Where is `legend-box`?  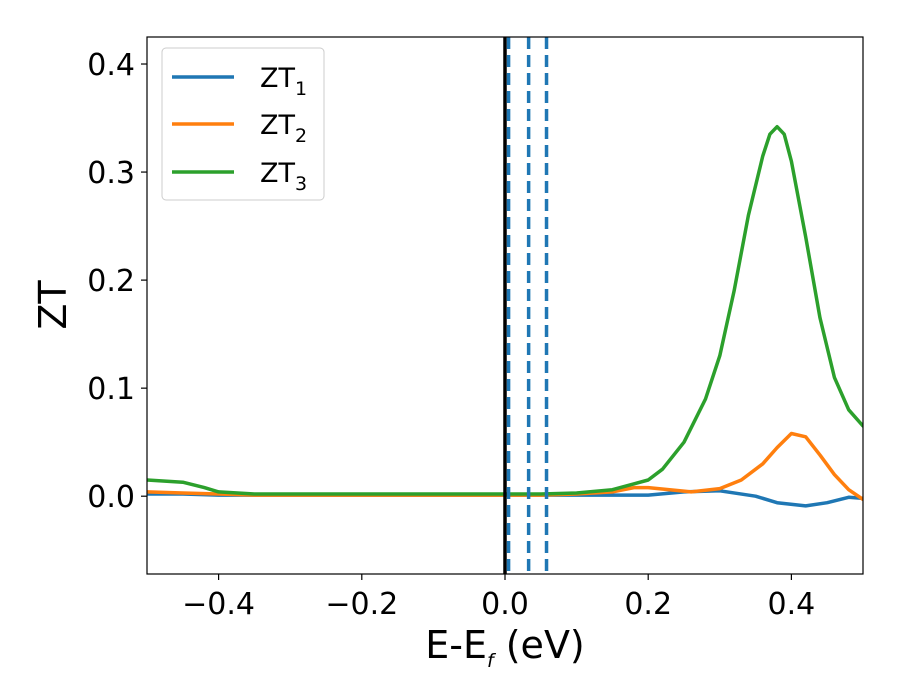
legend-box is located at coordinates (243, 124).